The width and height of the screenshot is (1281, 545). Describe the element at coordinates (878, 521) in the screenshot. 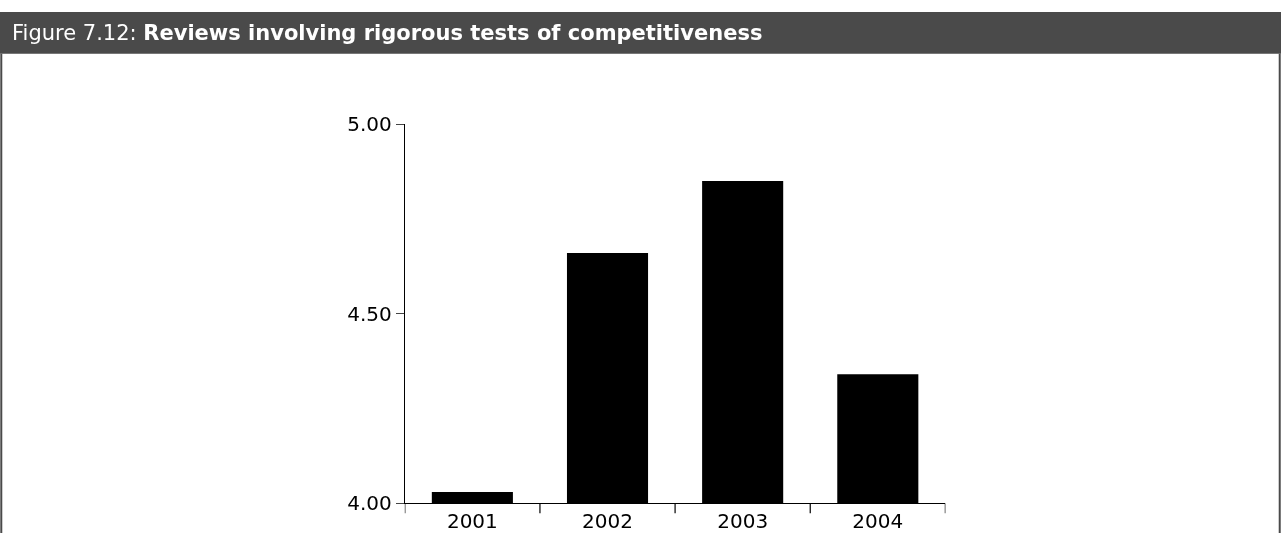

I see `x-tick-label: 2004` at that location.